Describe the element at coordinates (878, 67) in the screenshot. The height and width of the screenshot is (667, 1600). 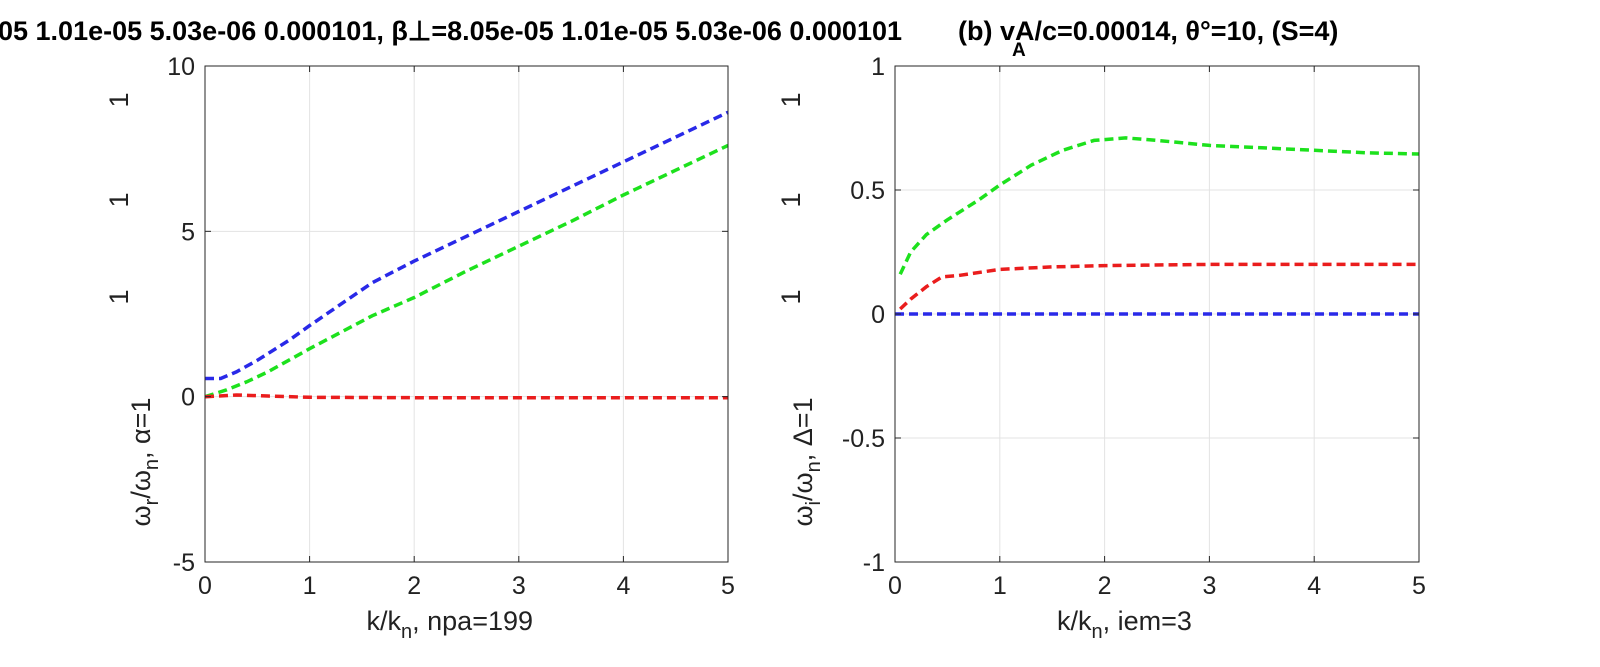
I see `y-tick-label: 1` at that location.